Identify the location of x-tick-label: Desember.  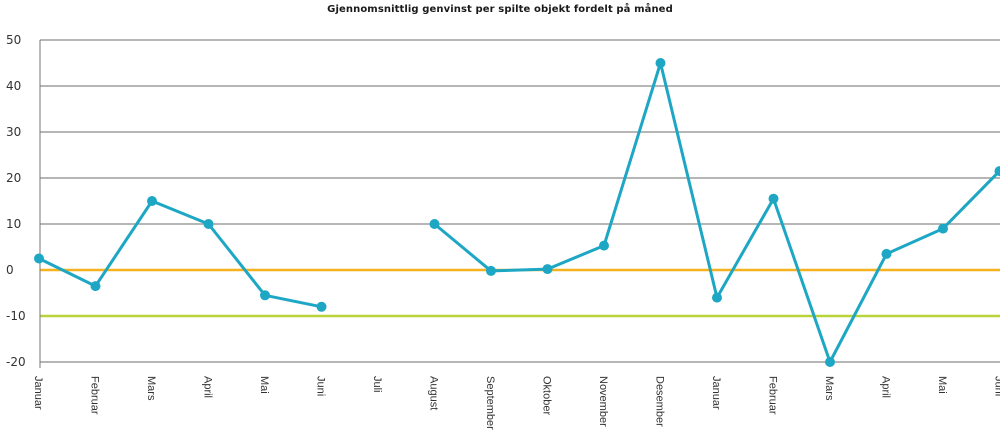
(660, 401).